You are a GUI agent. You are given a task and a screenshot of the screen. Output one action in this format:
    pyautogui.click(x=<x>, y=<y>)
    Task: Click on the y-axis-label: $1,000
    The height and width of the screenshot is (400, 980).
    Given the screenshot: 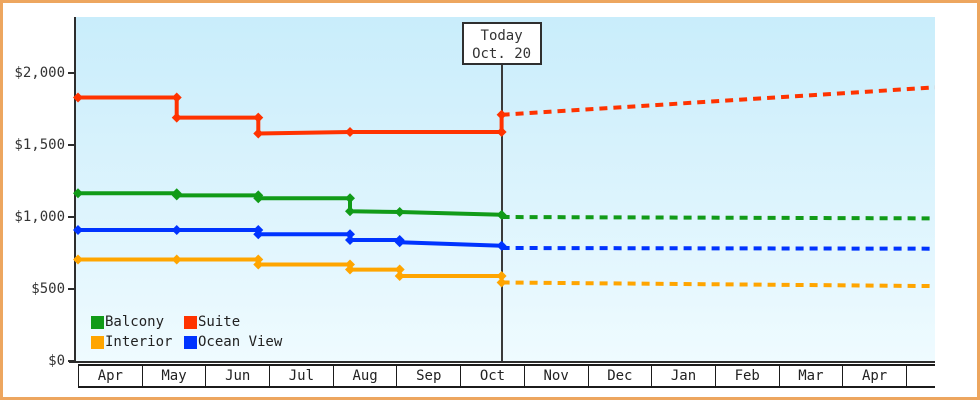 What is the action you would take?
    pyautogui.click(x=39, y=217)
    